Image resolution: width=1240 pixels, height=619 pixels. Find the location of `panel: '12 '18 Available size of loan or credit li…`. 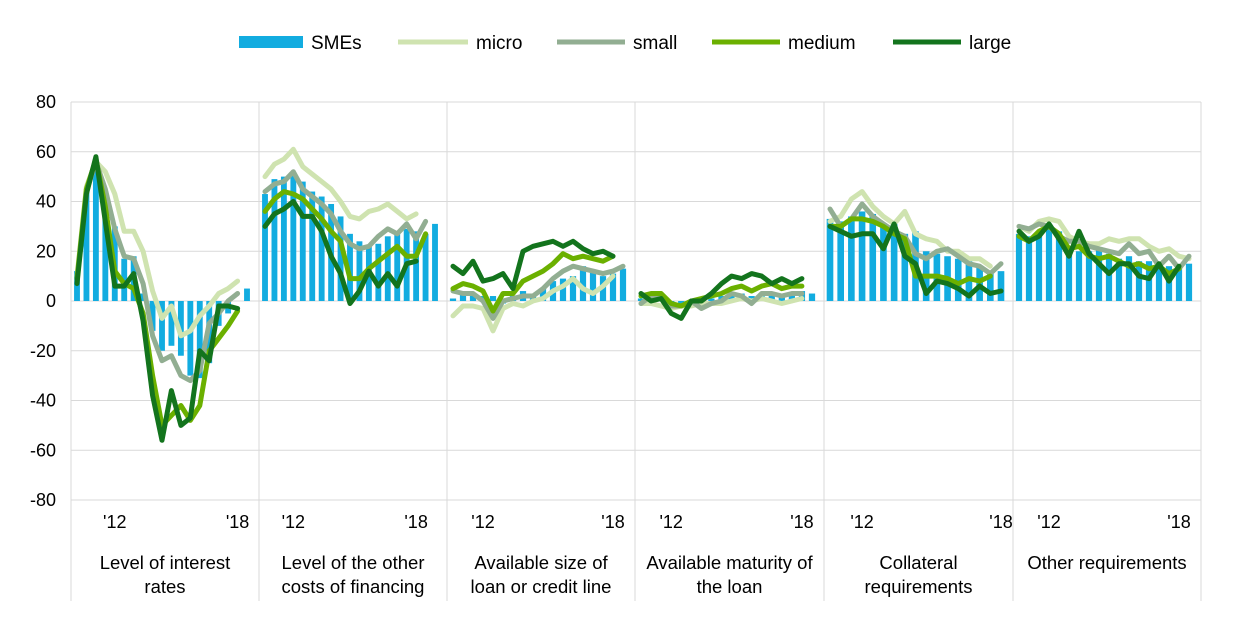

panel: '12 '18 Available size of loan or credit li… is located at coordinates (538, 417).